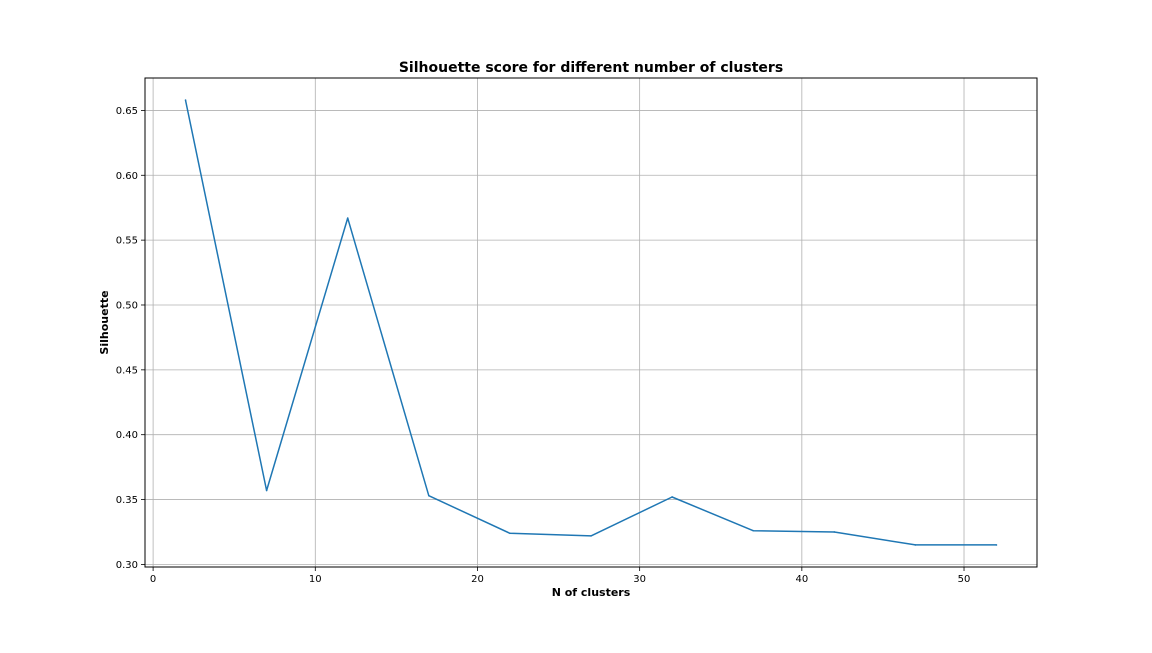 This screenshot has height=653, width=1152. Describe the element at coordinates (127, 370) in the screenshot. I see `y-tick-label: 0.45` at that location.